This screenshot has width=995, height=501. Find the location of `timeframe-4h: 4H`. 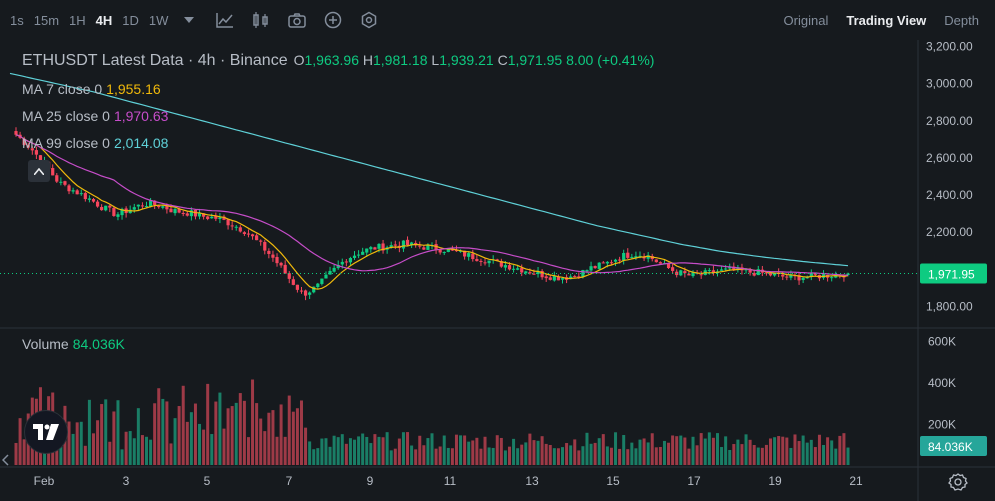

timeframe-4h: 4H is located at coordinates (104, 20).